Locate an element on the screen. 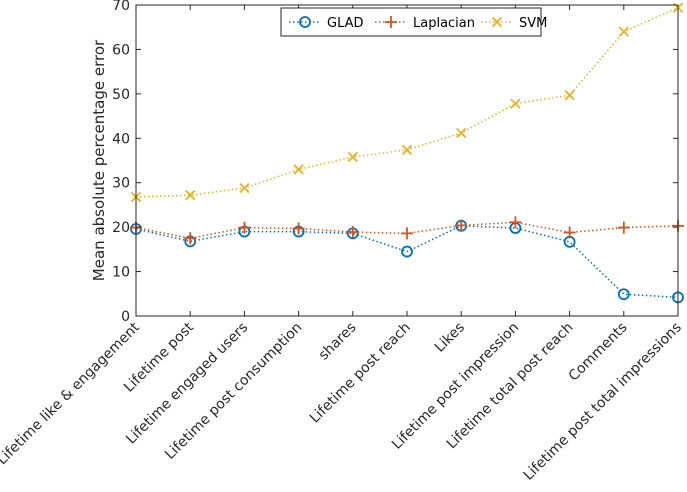  legend-label: GLAD is located at coordinates (345, 23).